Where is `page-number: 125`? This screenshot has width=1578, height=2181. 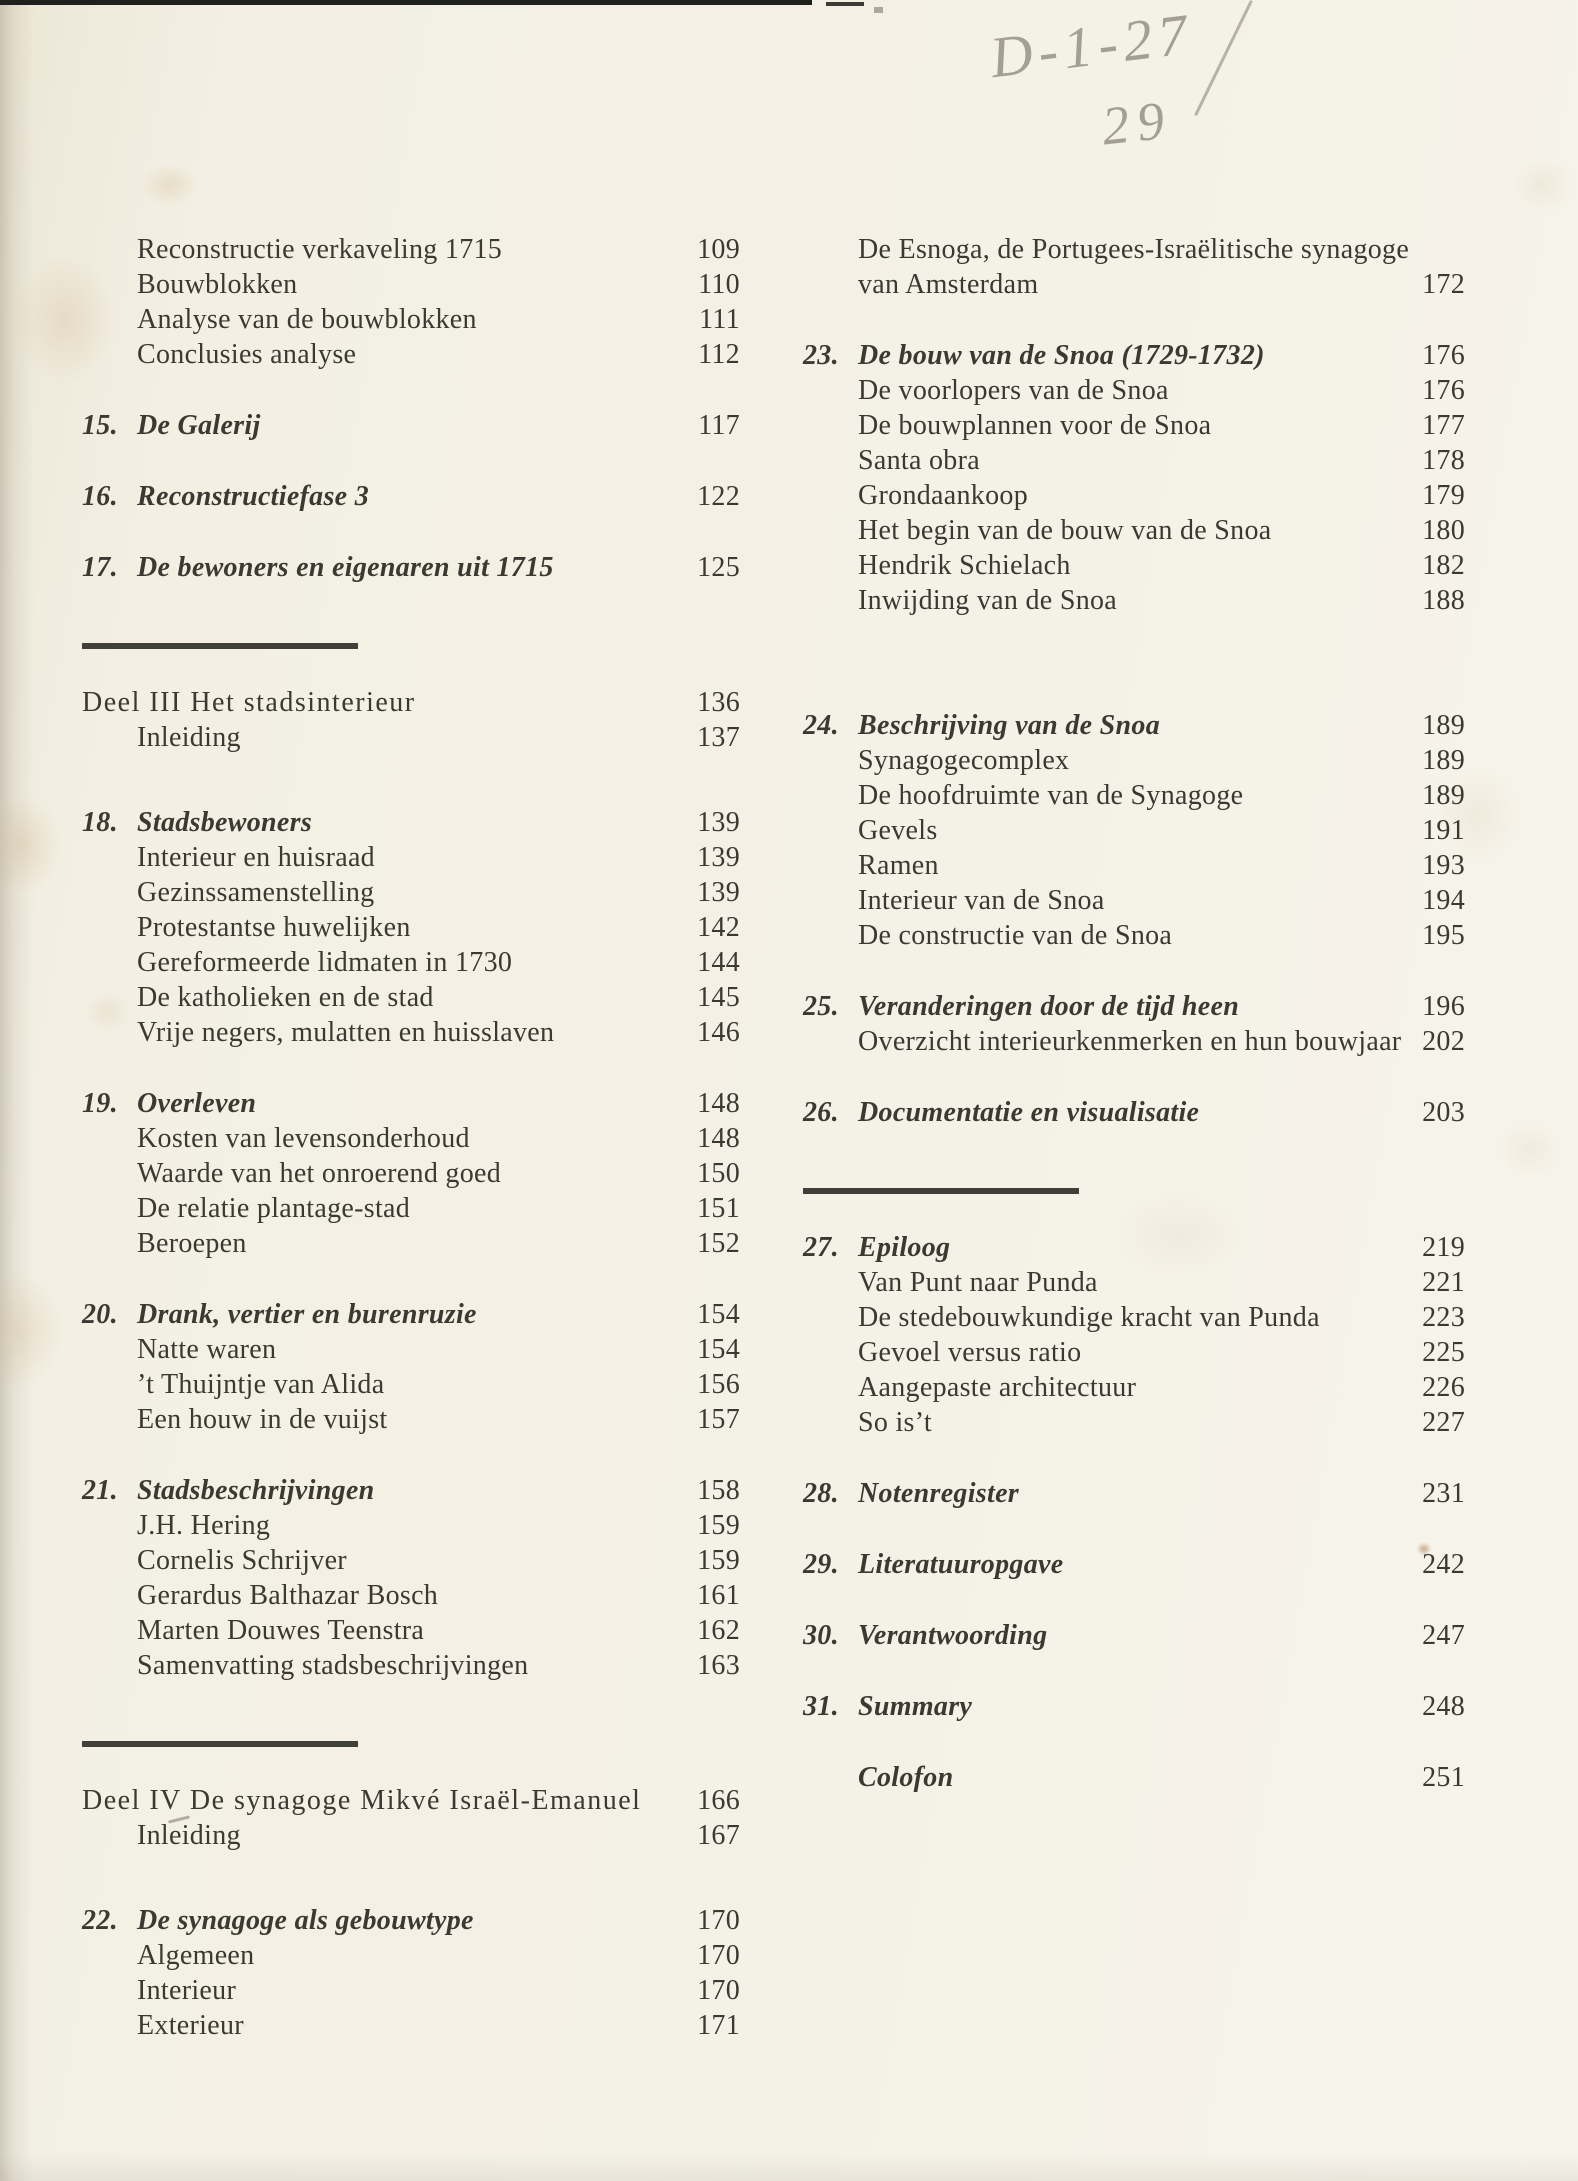
page-number: 125 is located at coordinates (718, 567).